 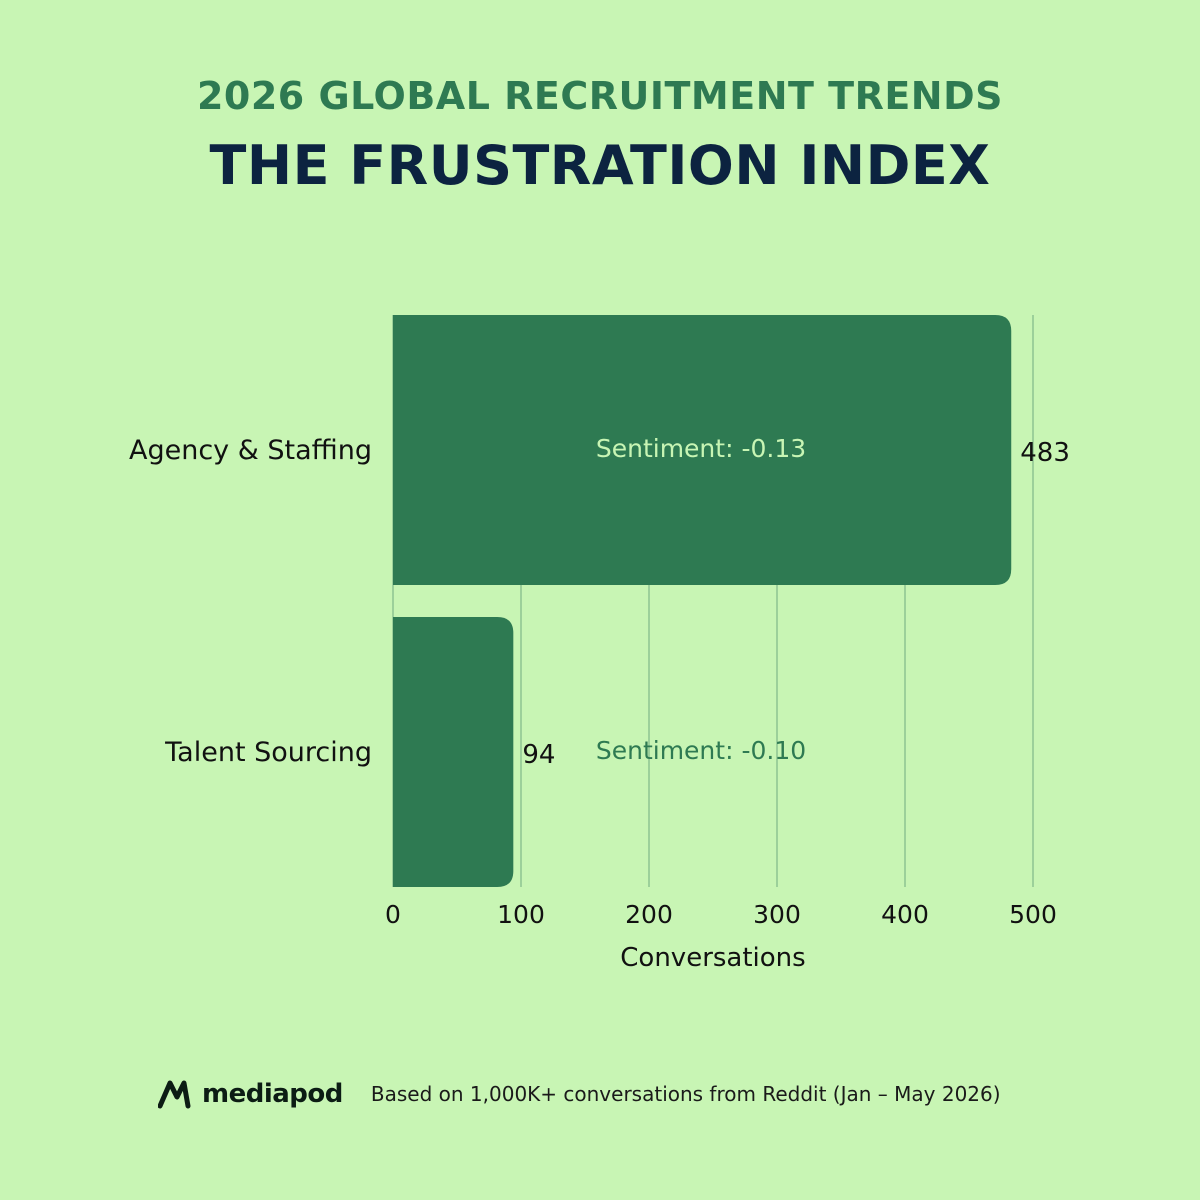 What do you see at coordinates (1045, 453) in the screenshot?
I see `value-label: 483` at bounding box center [1045, 453].